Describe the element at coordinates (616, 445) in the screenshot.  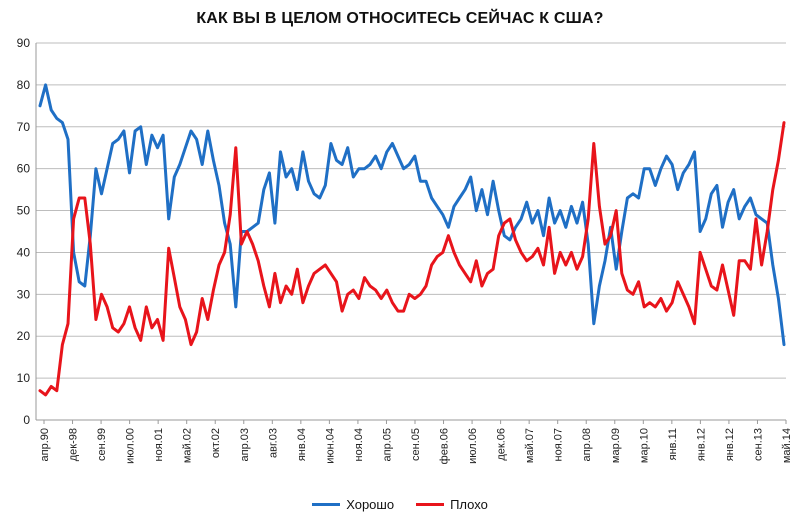
I see `x-tick-label: мар.09` at that location.